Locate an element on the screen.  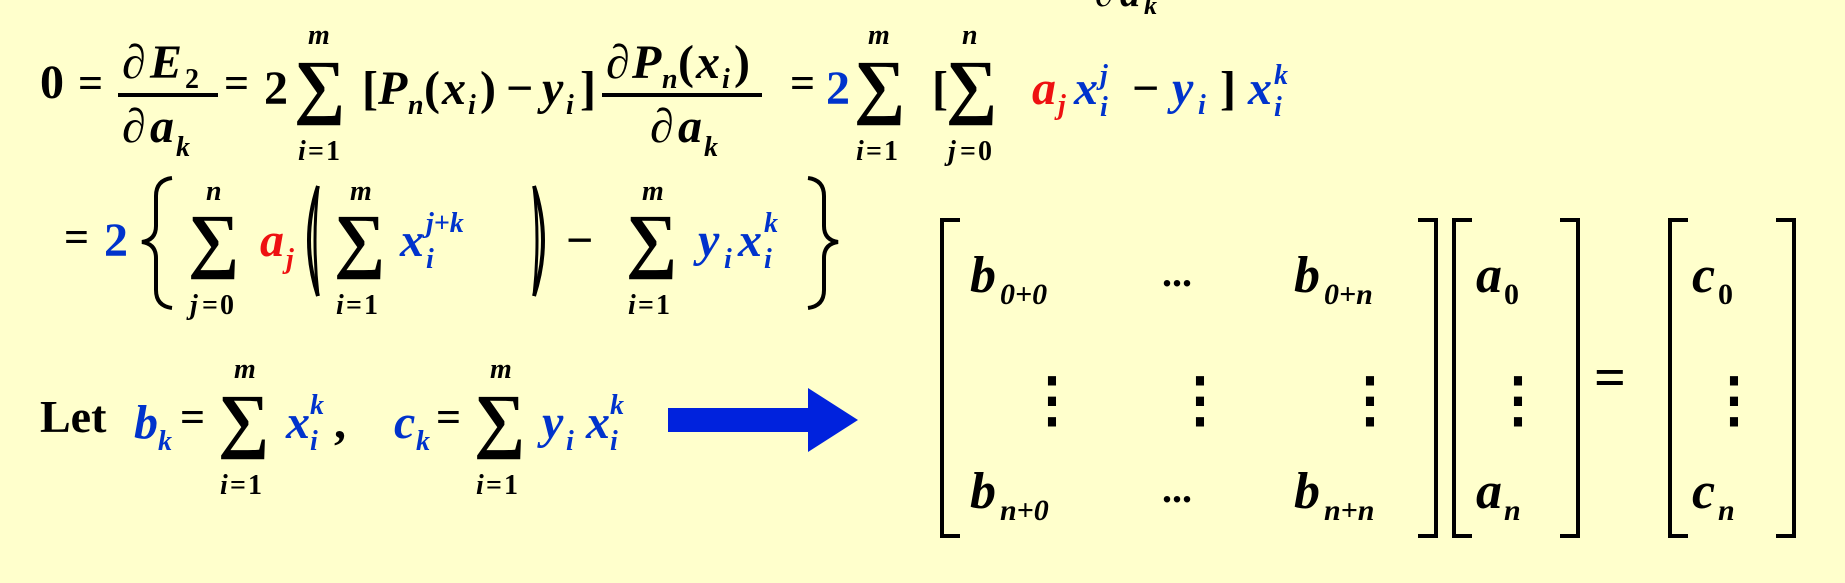
svg-text: n+0 is located at coordinates (1024, 510).